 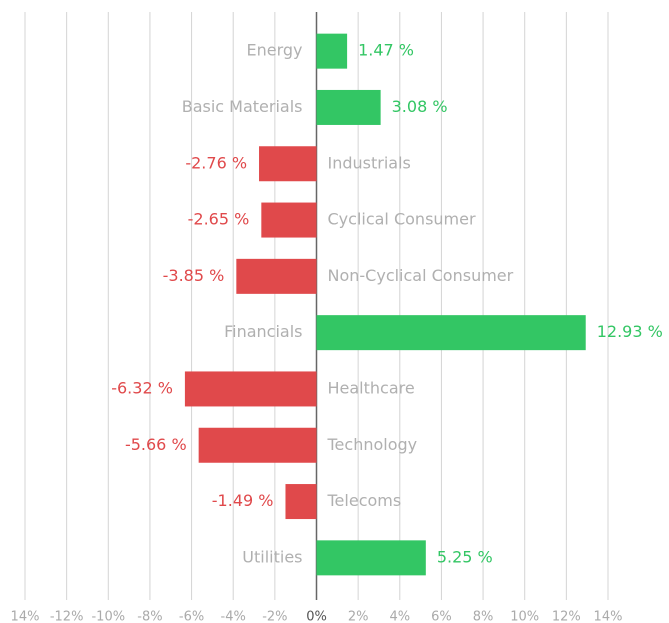 What do you see at coordinates (421, 275) in the screenshot?
I see `category-label: Non-Cyclical Consumer` at bounding box center [421, 275].